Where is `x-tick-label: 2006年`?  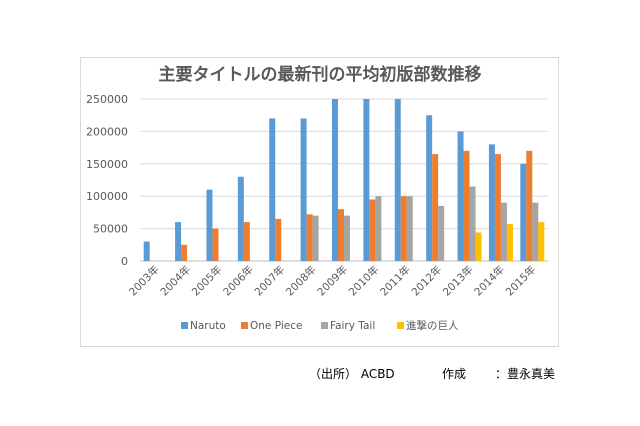 x-tick-label: 2006年 is located at coordinates (238, 281).